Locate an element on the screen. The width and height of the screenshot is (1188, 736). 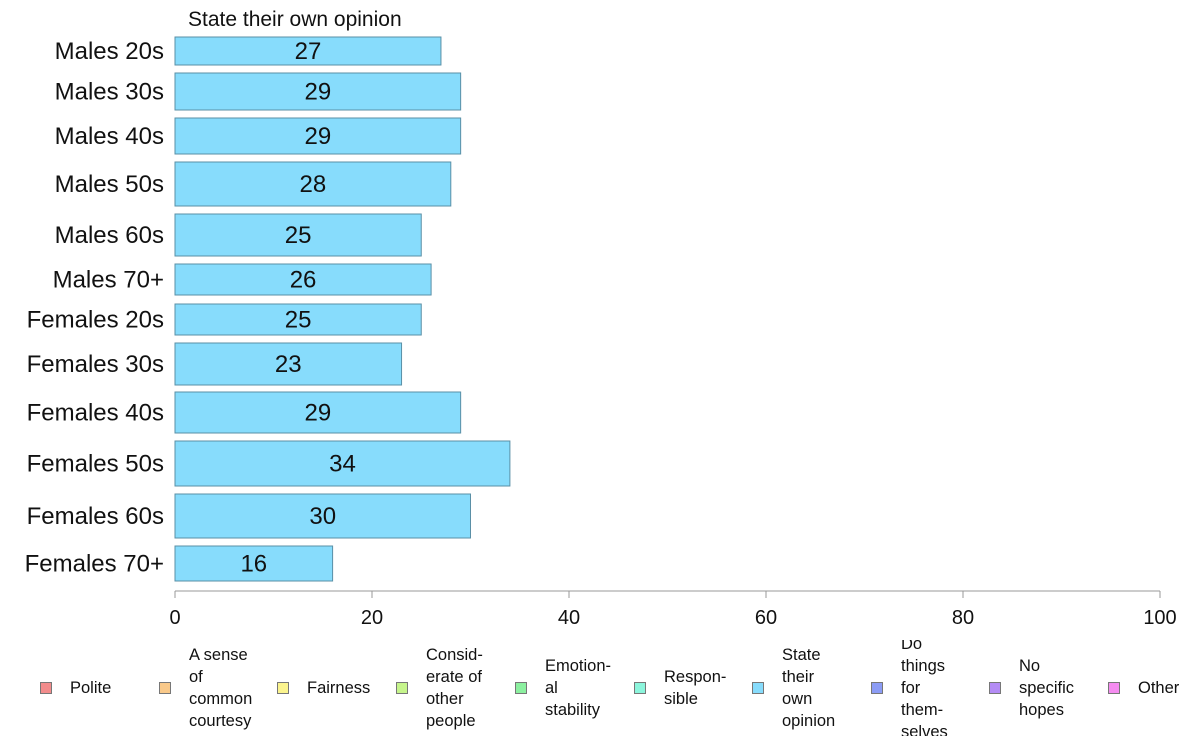
legend-item: State their own opinion is located at coordinates (793, 688).